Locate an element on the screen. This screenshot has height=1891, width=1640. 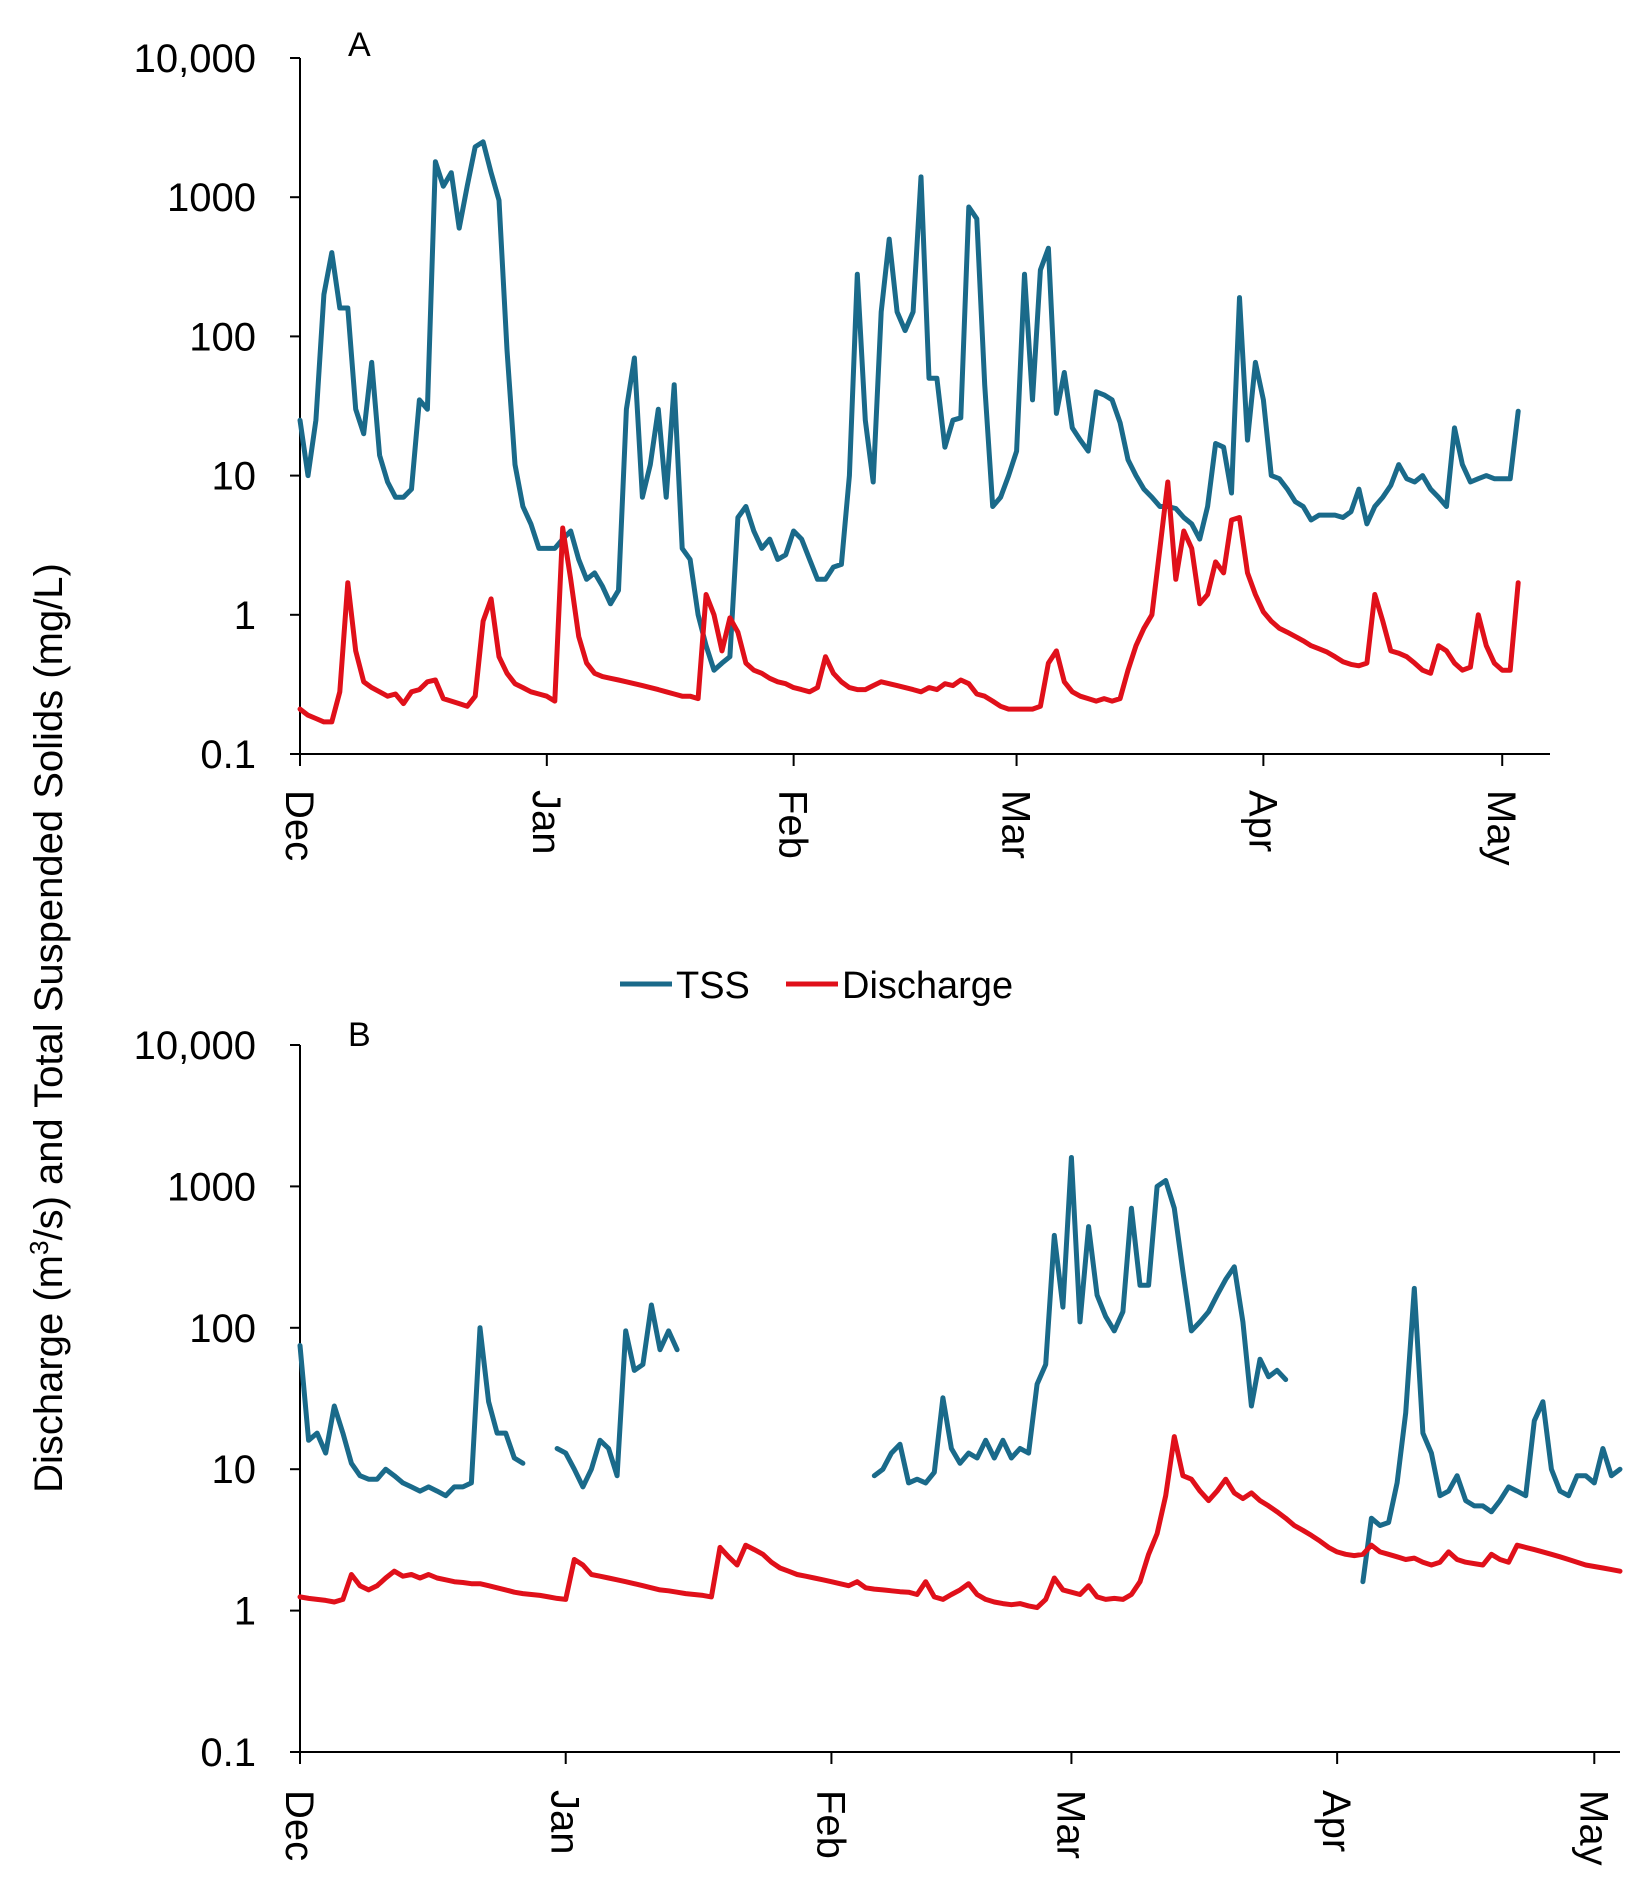
x-tick-label-b-mar: Mar is located at coordinates (1070, 1824).